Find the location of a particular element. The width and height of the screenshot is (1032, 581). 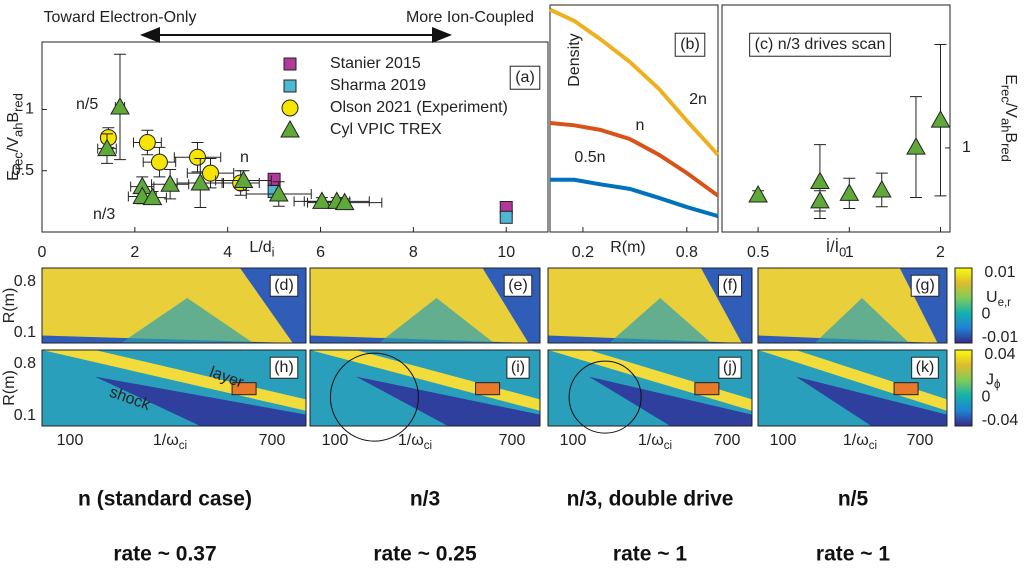

x-axis-label-part: ci is located at coordinates (873, 446).